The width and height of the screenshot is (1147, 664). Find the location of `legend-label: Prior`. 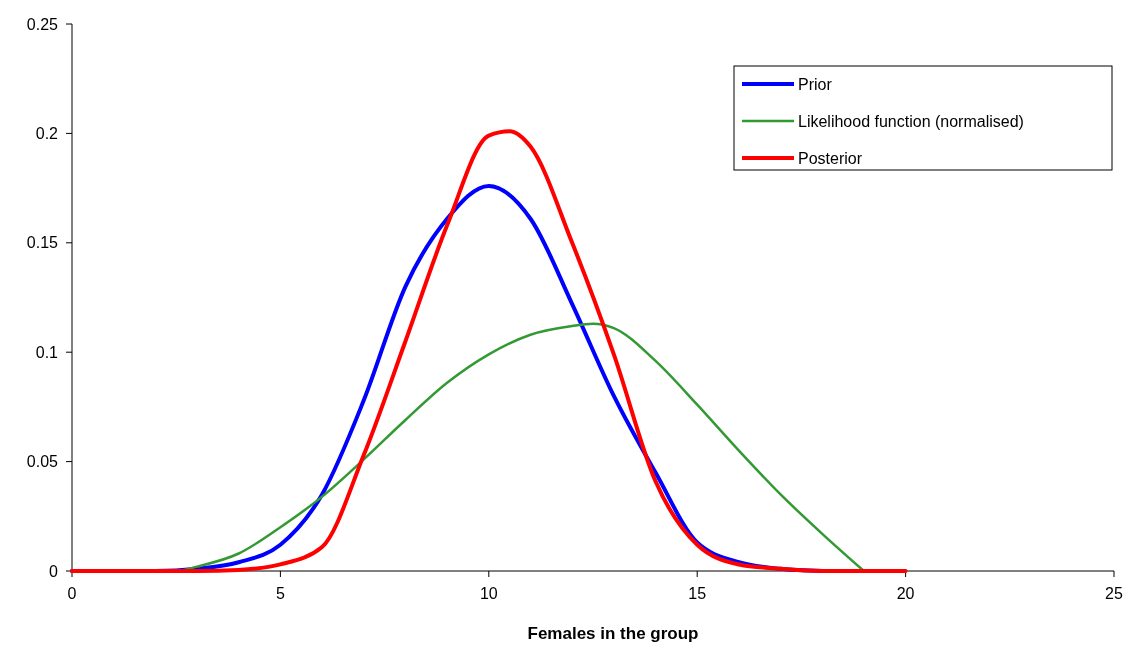

legend-label: Prior is located at coordinates (815, 84).